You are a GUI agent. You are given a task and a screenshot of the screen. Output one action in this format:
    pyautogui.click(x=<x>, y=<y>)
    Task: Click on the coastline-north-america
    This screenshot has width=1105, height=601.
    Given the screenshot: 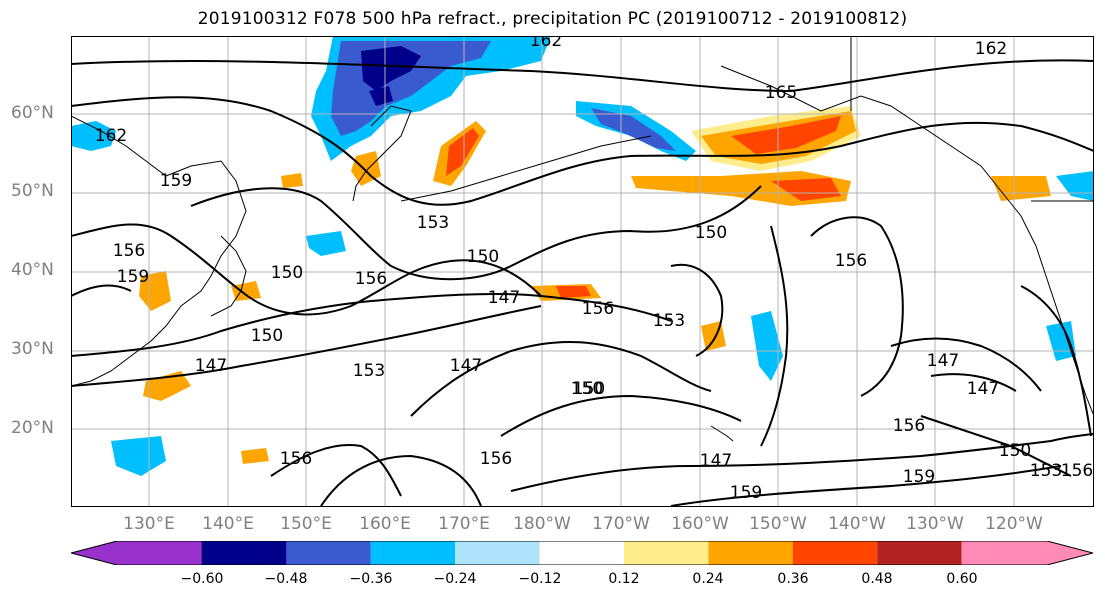 What is the action you would take?
    pyautogui.click(x=1064, y=331)
    